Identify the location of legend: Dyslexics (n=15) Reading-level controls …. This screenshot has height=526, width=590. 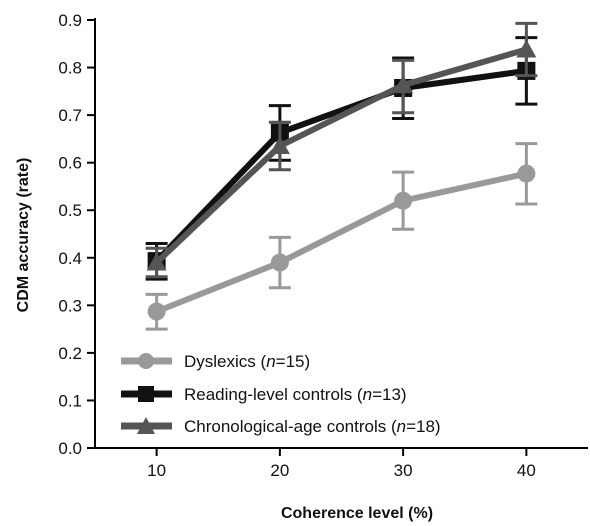
(281, 394).